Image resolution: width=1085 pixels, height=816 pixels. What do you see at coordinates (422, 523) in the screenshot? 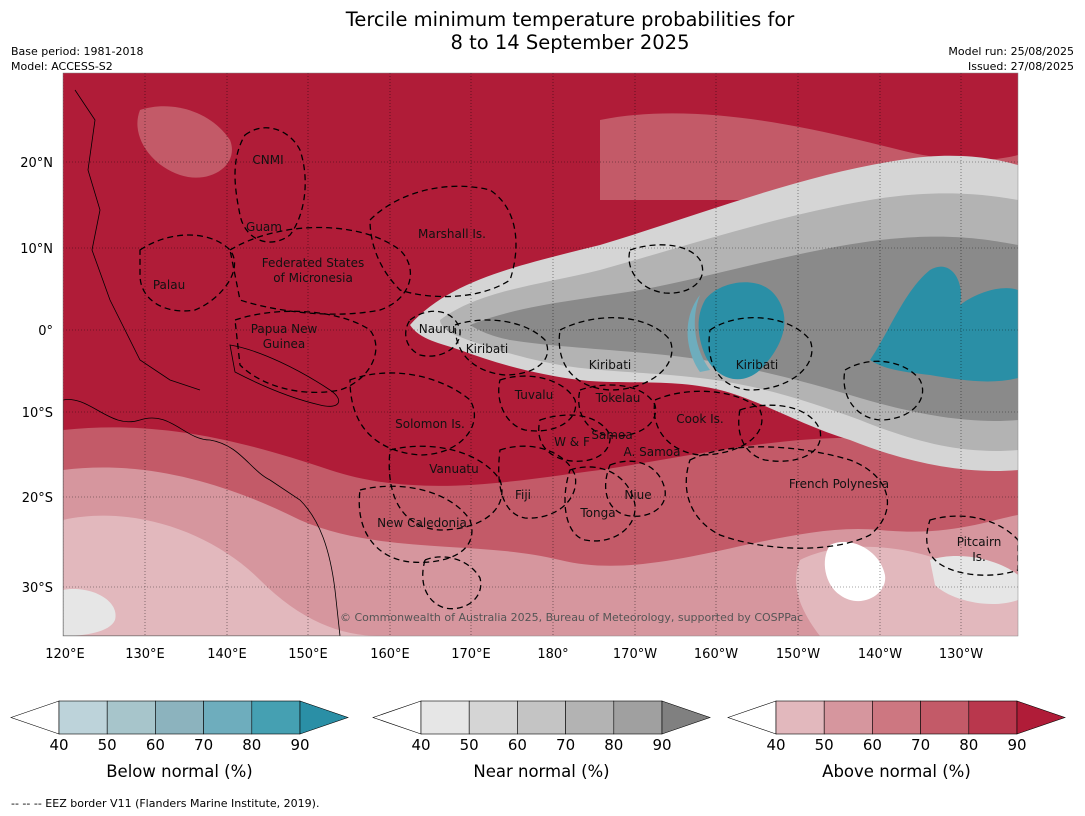
I see `label-new-caledonia: New Caledonia` at bounding box center [422, 523].